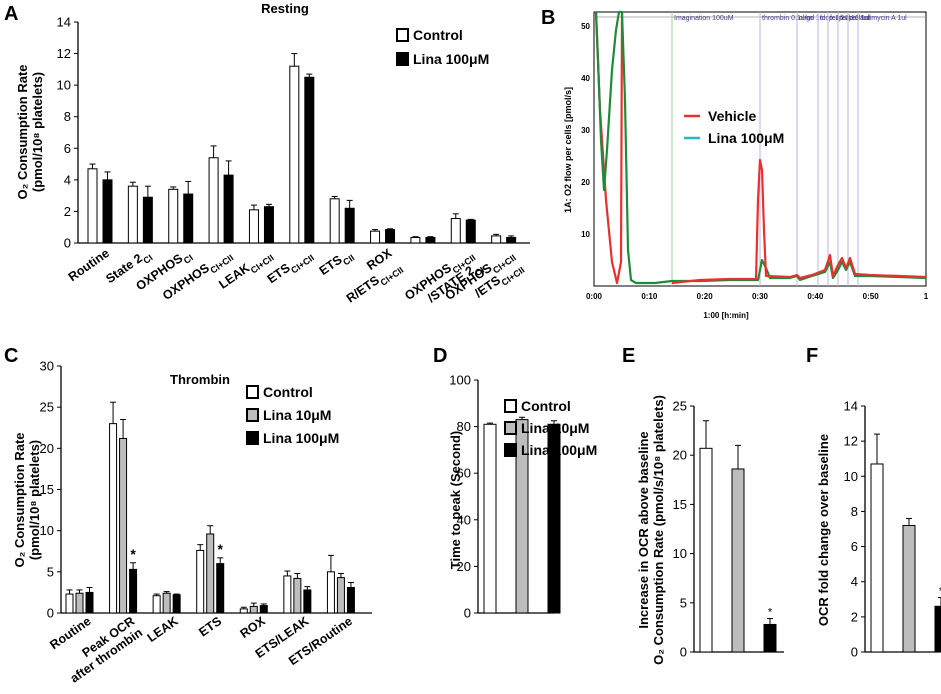  I want to click on panel-b-x-tick-label: 0:20, so click(705, 296).